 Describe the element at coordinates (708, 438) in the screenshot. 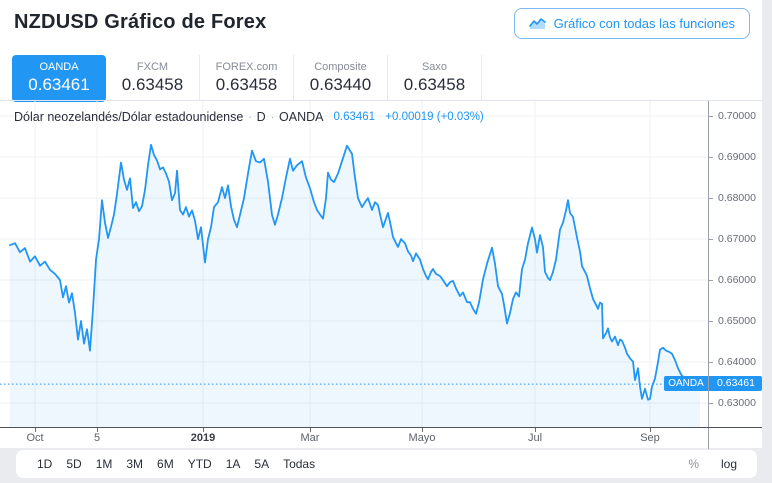

I see `axis-corner-line` at that location.